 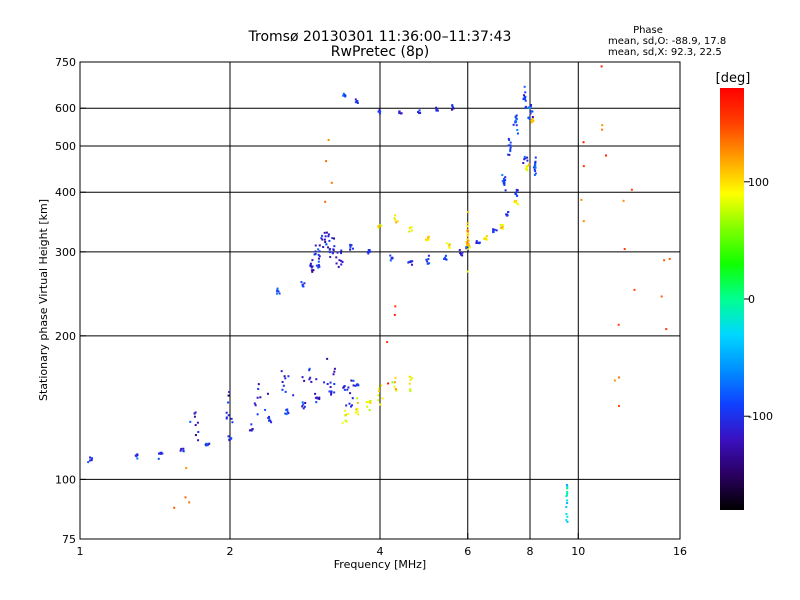 I want to click on y-tick-label: 75, so click(x=69, y=539).